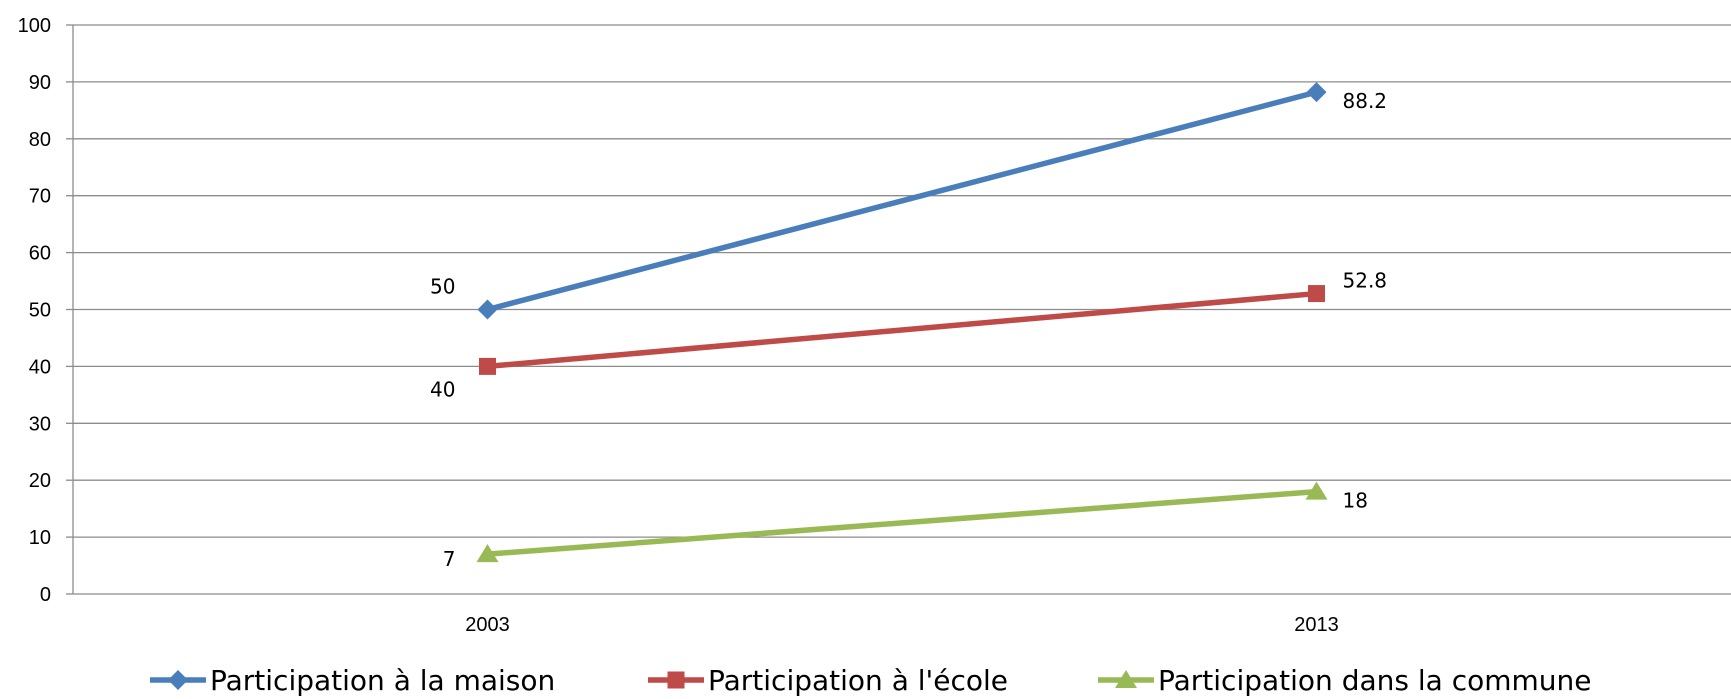 Image resolution: width=1731 pixels, height=699 pixels. I want to click on data-label: 40, so click(442, 389).